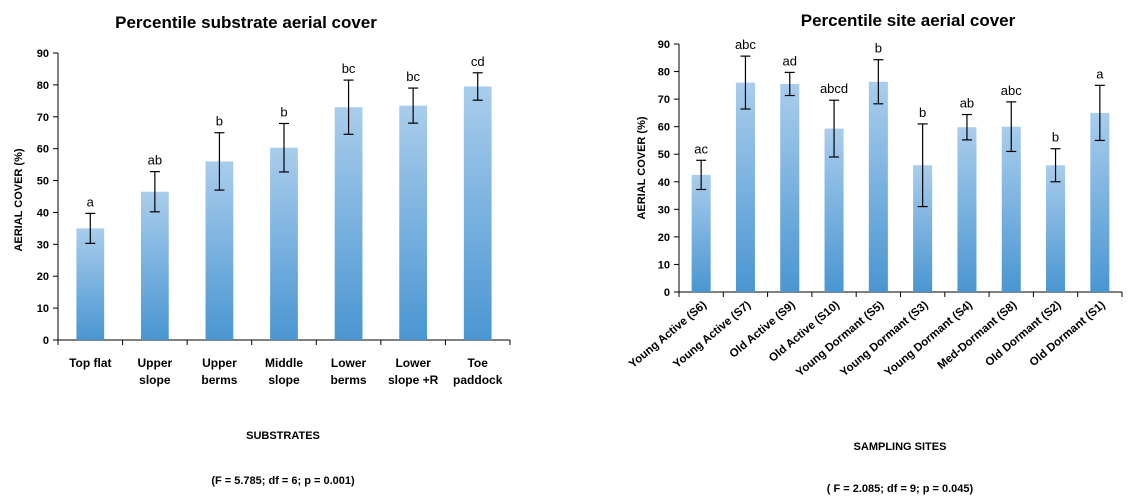 The image size is (1132, 503). Describe the element at coordinates (1023, 334) in the screenshot. I see `x-category-label: Old Dormant (S2)` at that location.